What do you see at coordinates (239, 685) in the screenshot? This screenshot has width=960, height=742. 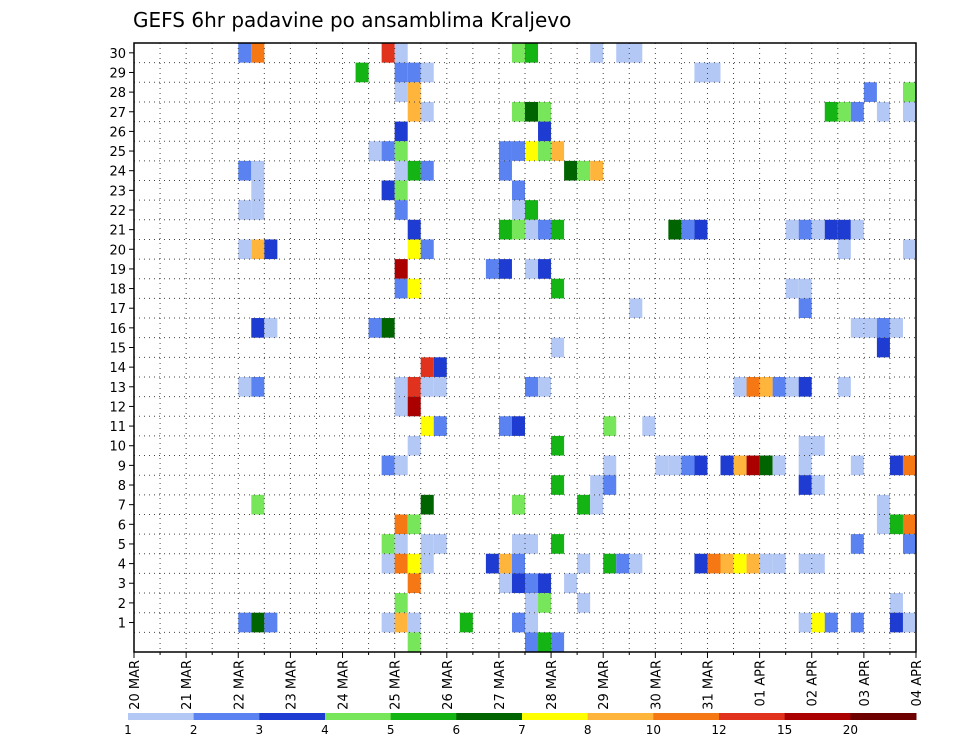 I see `x-tick-label: 22 MAR` at bounding box center [239, 685].